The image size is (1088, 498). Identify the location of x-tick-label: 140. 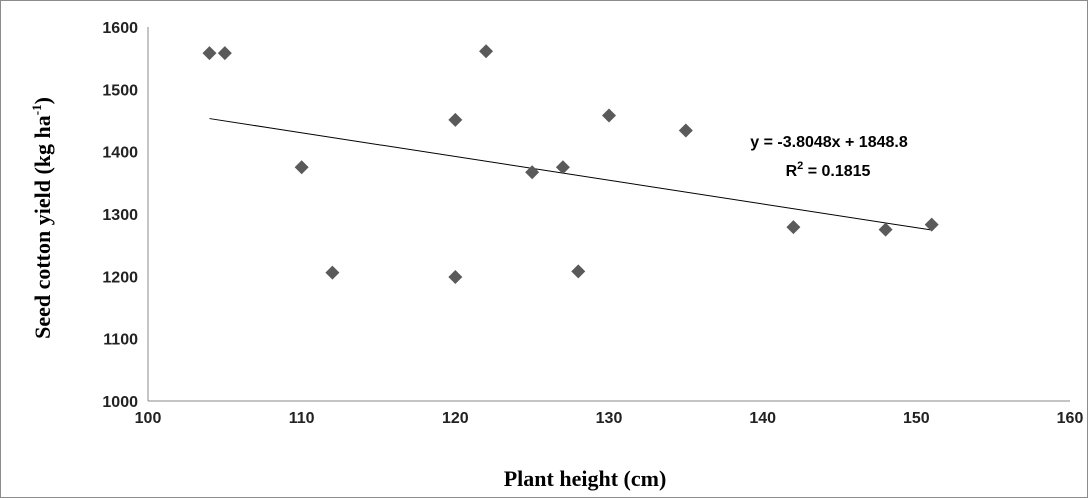
(762, 418).